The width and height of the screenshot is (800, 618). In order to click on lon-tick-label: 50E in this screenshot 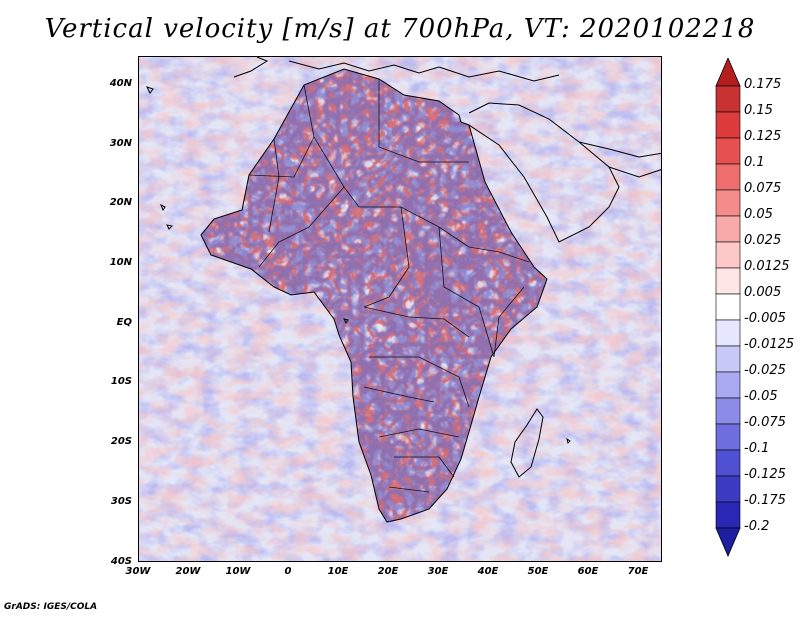, I will do `click(538, 571)`.